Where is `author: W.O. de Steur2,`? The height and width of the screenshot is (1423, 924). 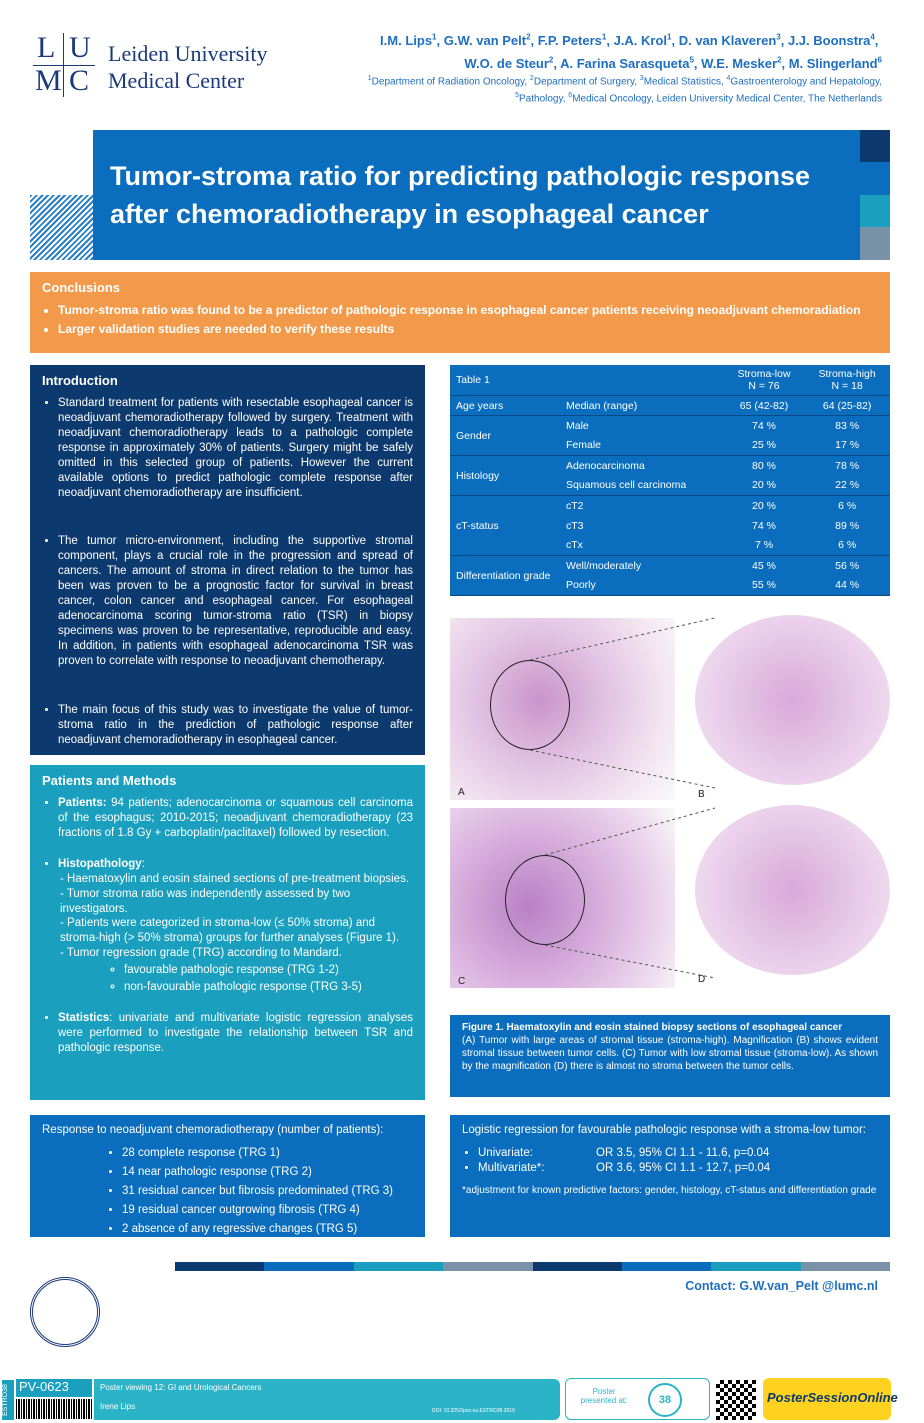
author: W.O. de Steur2, is located at coordinates (512, 63).